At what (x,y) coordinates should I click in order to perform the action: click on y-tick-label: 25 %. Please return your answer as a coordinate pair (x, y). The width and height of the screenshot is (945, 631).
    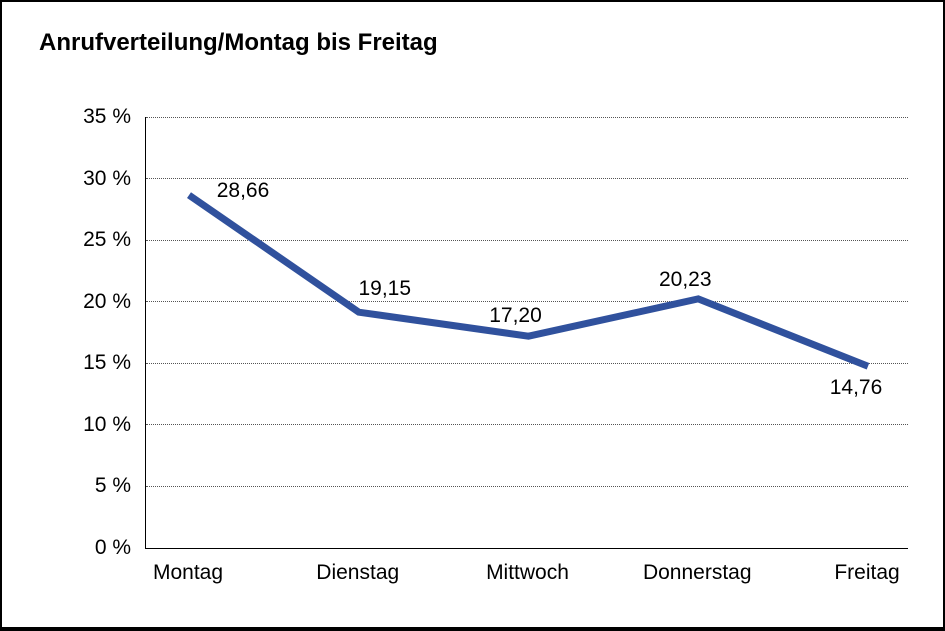
    Looking at the image, I should click on (107, 240).